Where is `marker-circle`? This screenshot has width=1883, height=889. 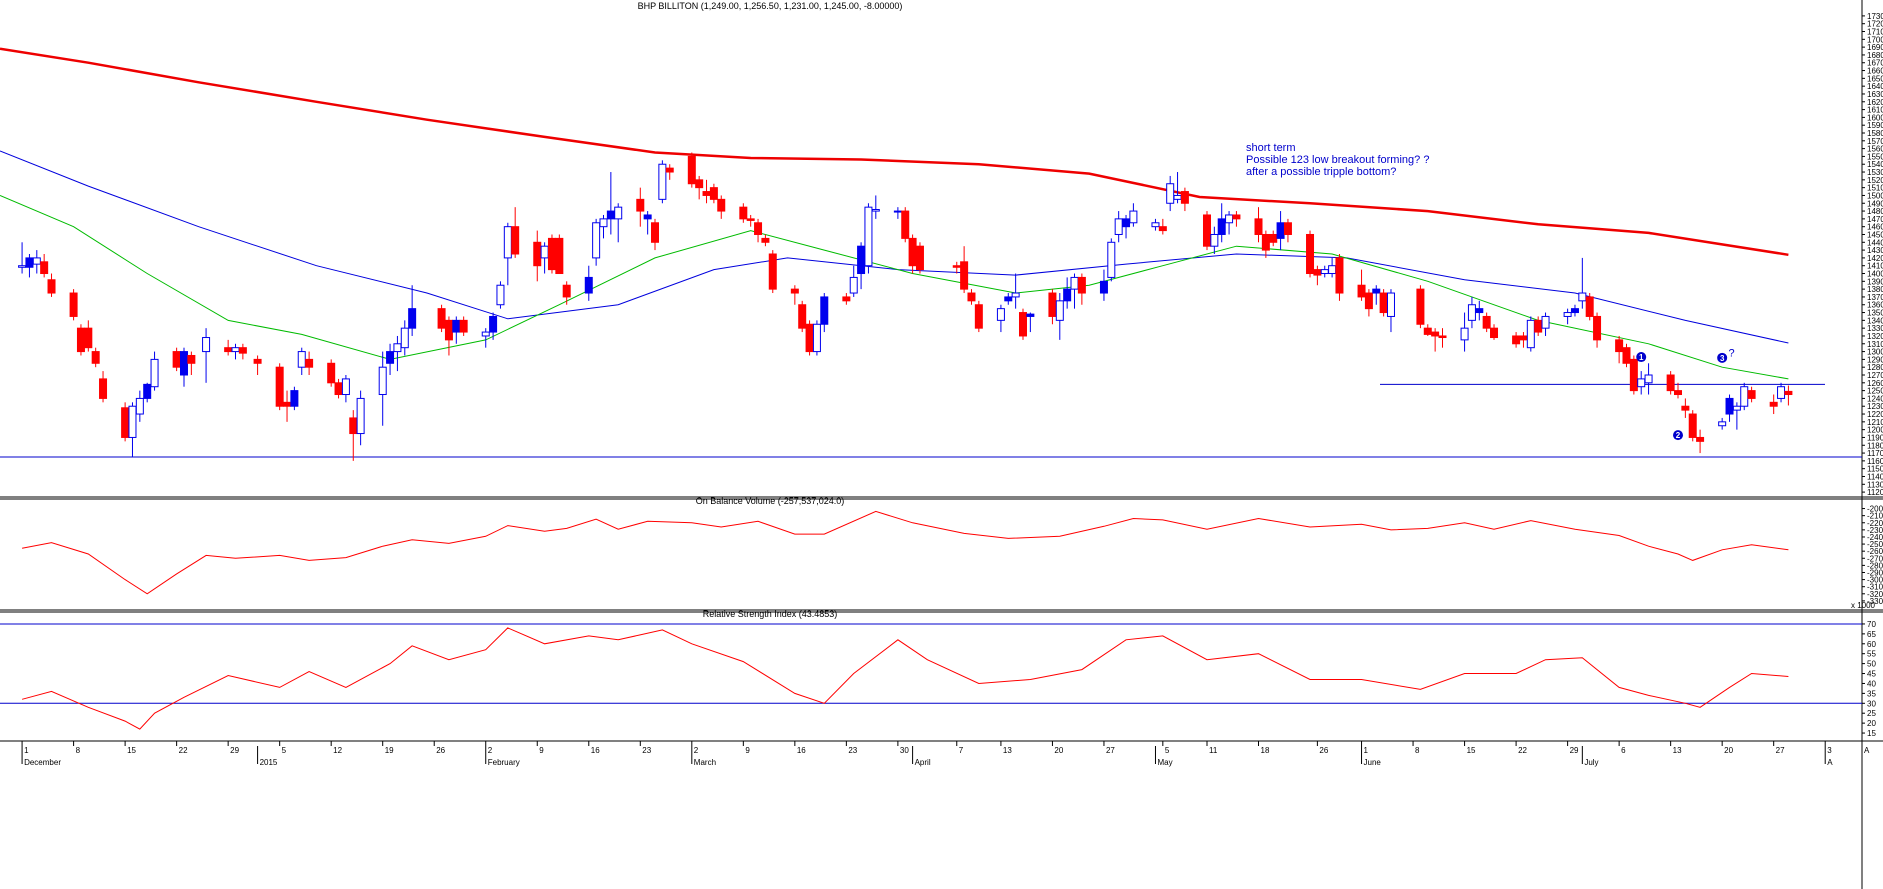 marker-circle is located at coordinates (1678, 435).